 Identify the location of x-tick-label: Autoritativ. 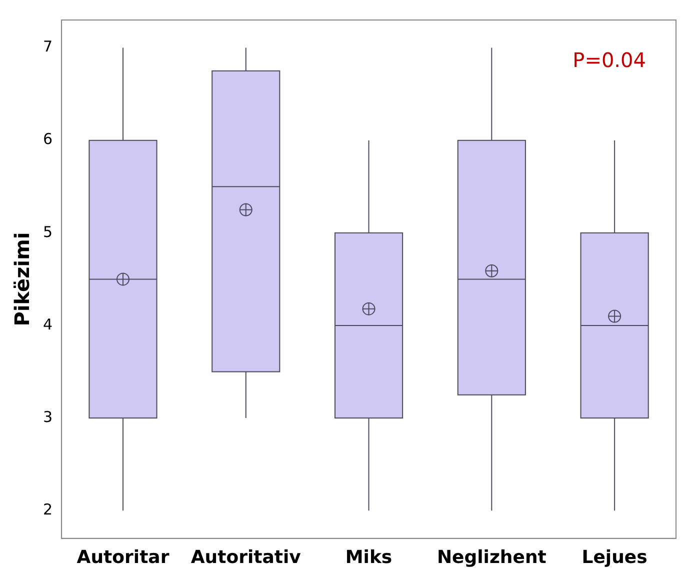
(246, 557).